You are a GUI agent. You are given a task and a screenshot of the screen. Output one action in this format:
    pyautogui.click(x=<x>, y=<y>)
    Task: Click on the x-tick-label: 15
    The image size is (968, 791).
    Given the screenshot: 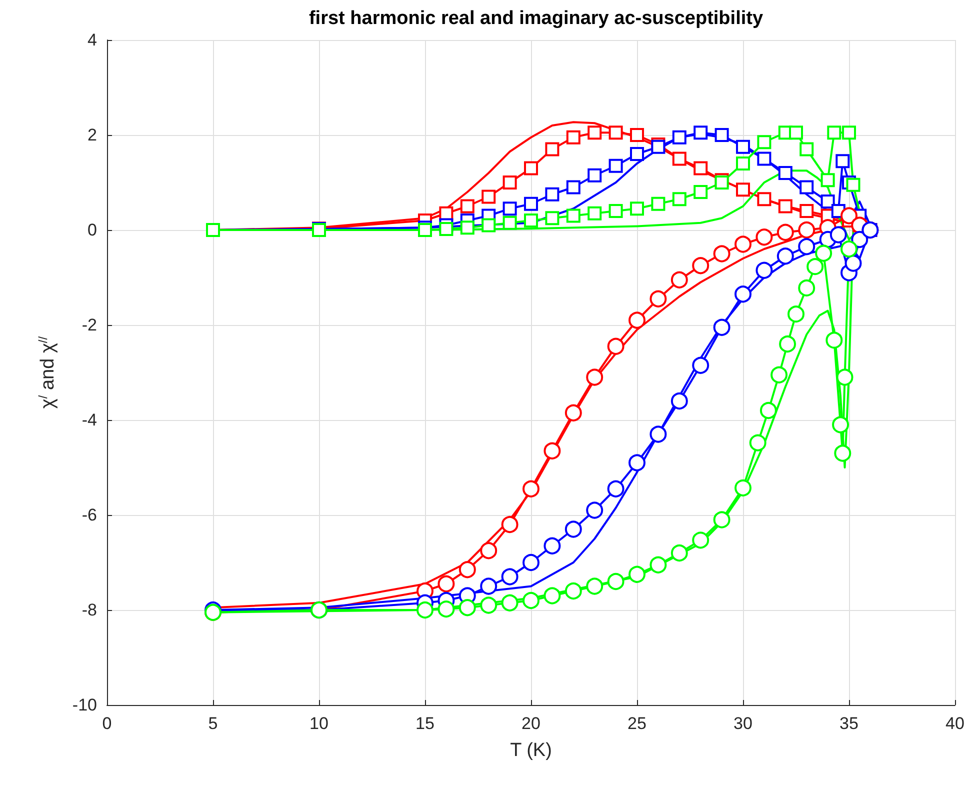 What is the action you would take?
    pyautogui.click(x=425, y=723)
    